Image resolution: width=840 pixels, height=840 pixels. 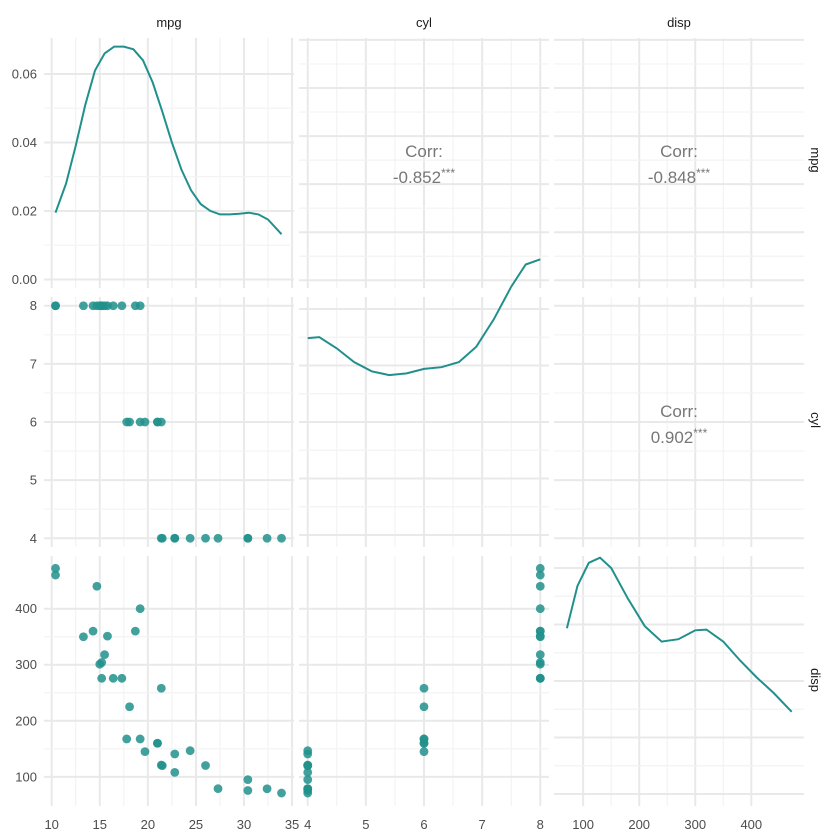 What do you see at coordinates (307, 824) in the screenshot?
I see `x-tick-label: 4` at bounding box center [307, 824].